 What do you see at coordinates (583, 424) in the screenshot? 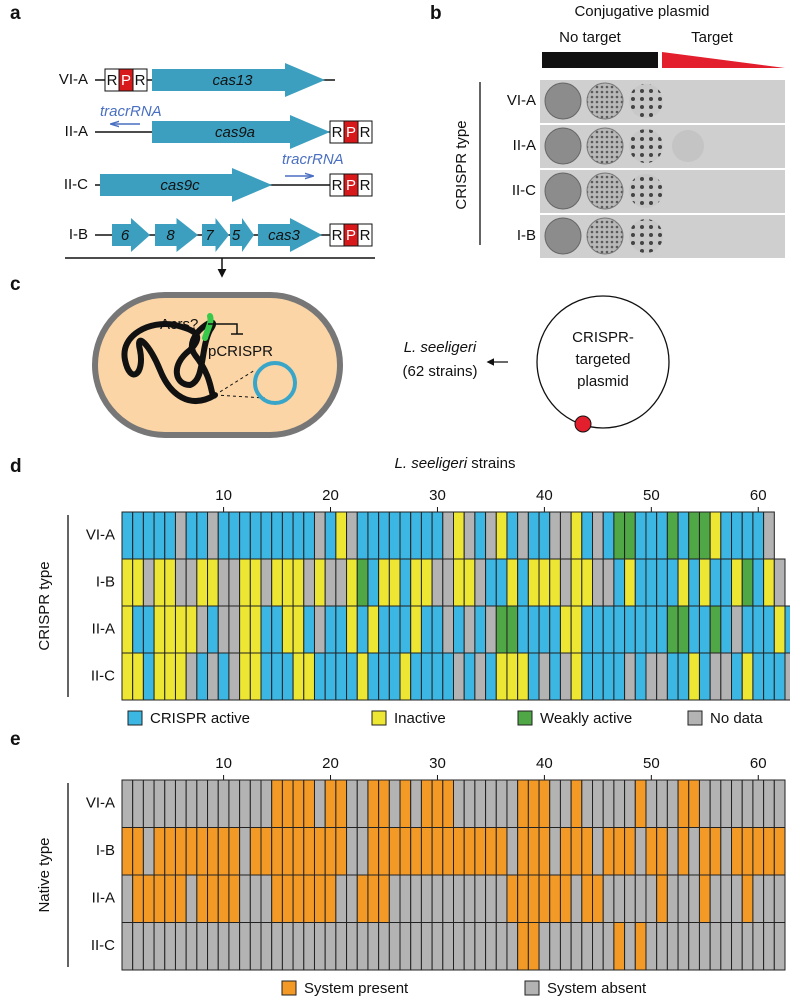
I see `target-site` at bounding box center [583, 424].